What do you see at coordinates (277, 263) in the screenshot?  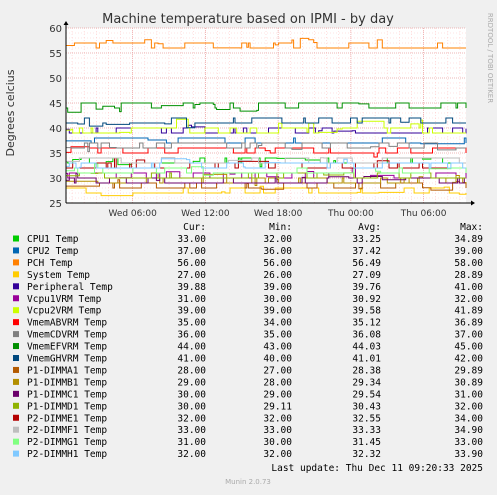 I see `legend-value-min: 56.00` at bounding box center [277, 263].